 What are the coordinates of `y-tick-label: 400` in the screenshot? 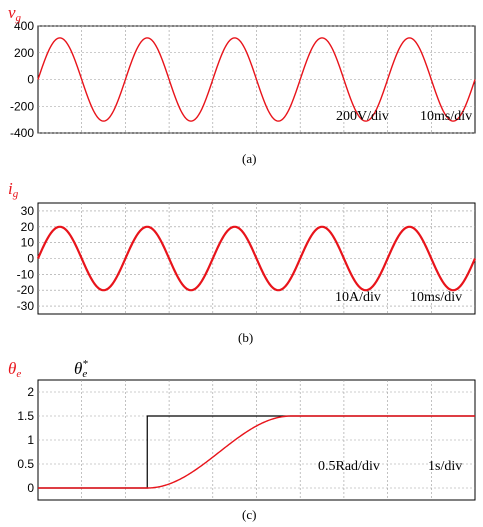 It's located at (24, 26).